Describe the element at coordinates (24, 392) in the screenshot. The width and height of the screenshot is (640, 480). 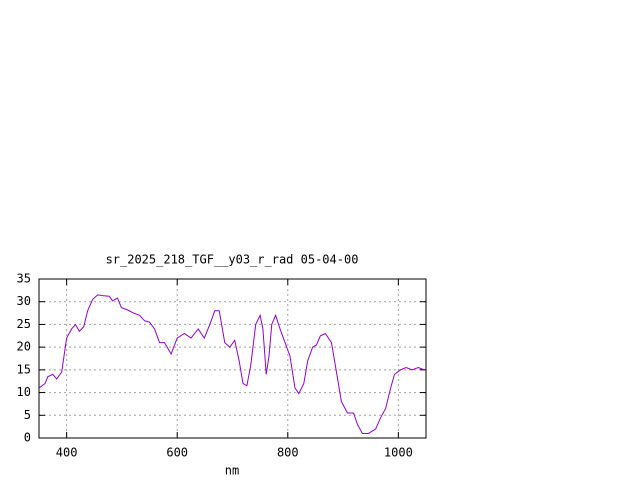
I see `y-tick-label: 10` at that location.